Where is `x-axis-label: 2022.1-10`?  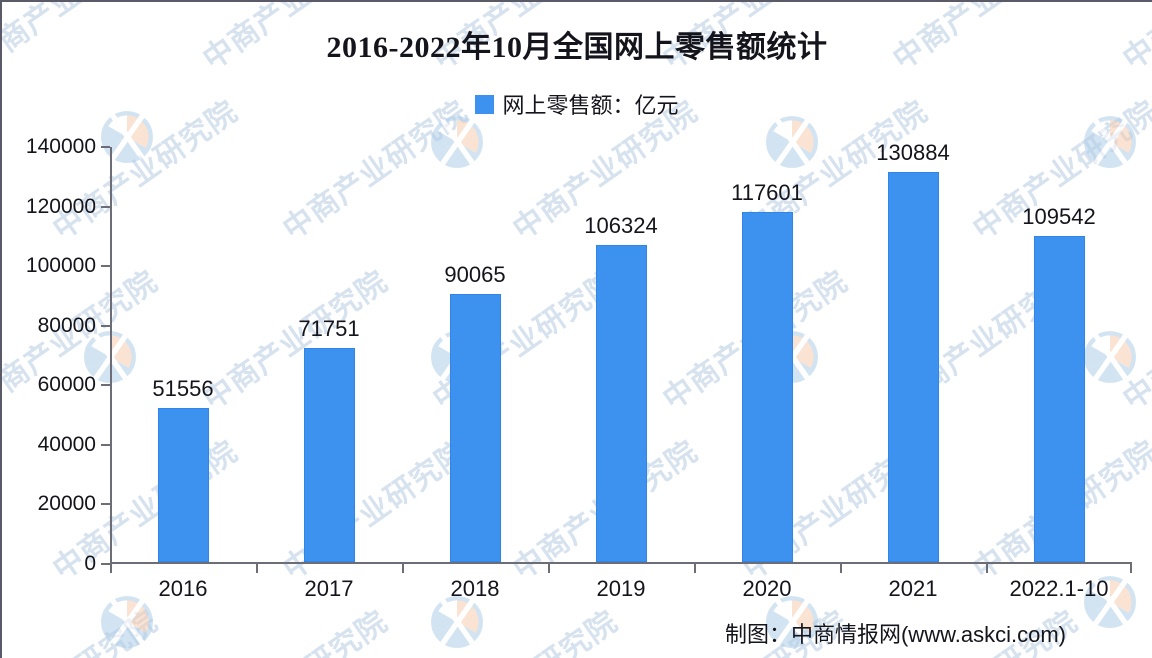
x-axis-label: 2022.1-10 is located at coordinates (1059, 588).